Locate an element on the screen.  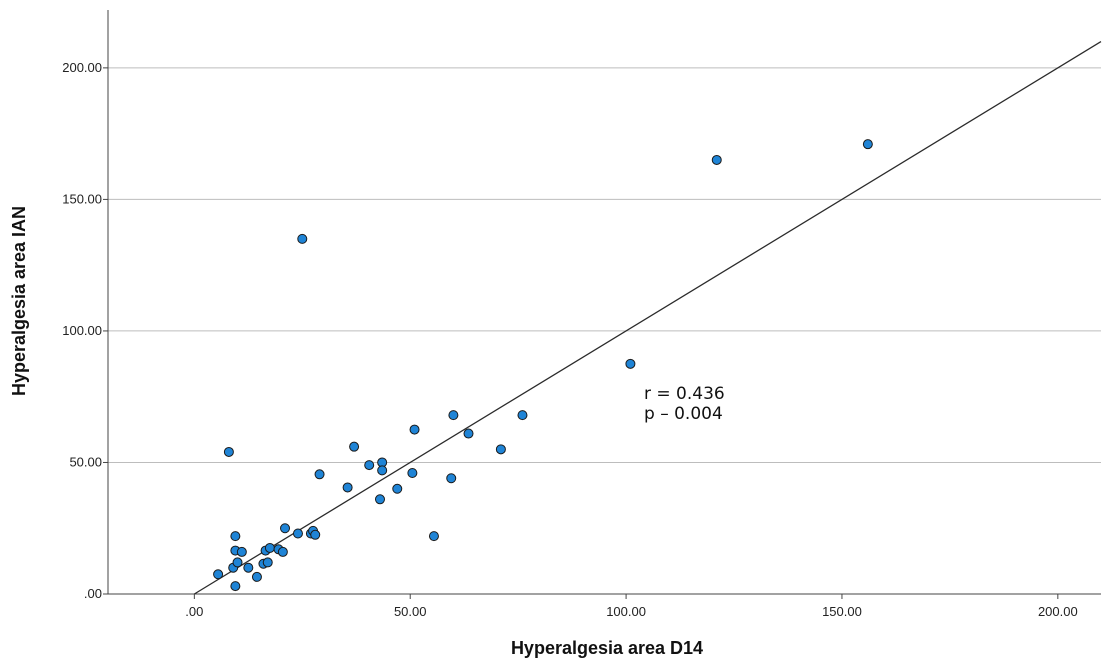
x-tick-label: 150.00 is located at coordinates (842, 611).